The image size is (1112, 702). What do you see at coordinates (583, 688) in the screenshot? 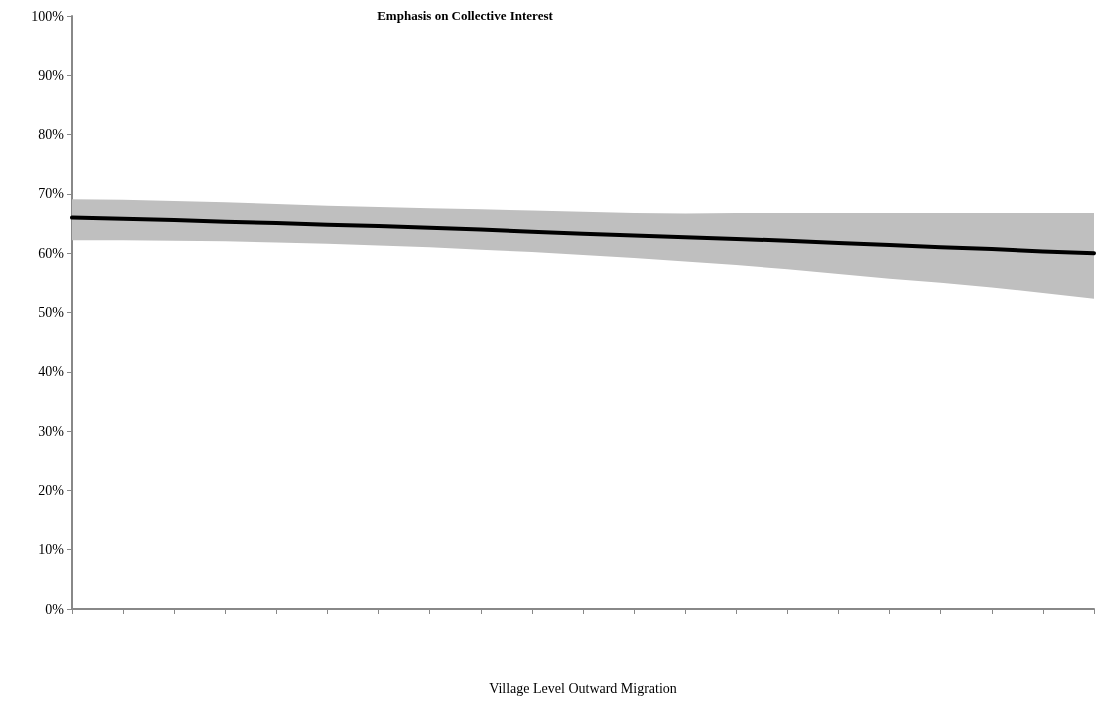
I see `x-axis-title: Village Level Outward Migration` at bounding box center [583, 688].